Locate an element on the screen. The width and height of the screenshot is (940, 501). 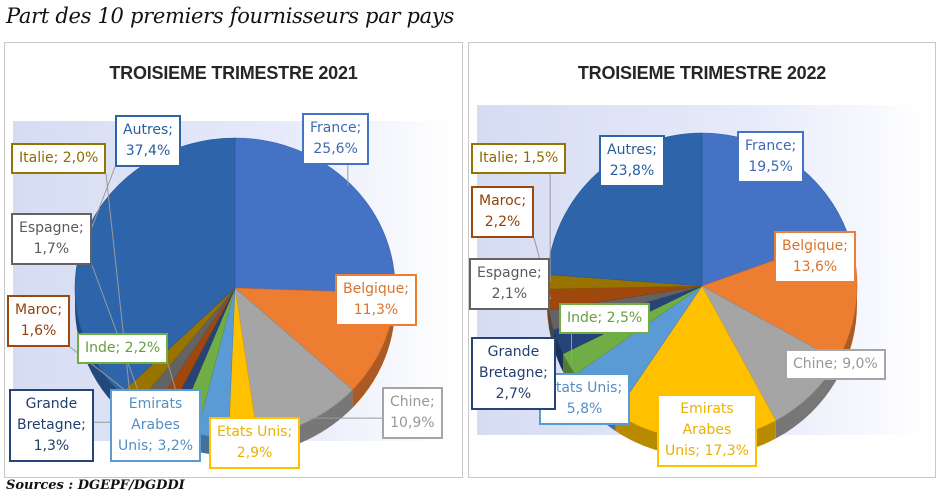
data-label-maroc: Maroc; 2,2% is located at coordinates (503, 212).